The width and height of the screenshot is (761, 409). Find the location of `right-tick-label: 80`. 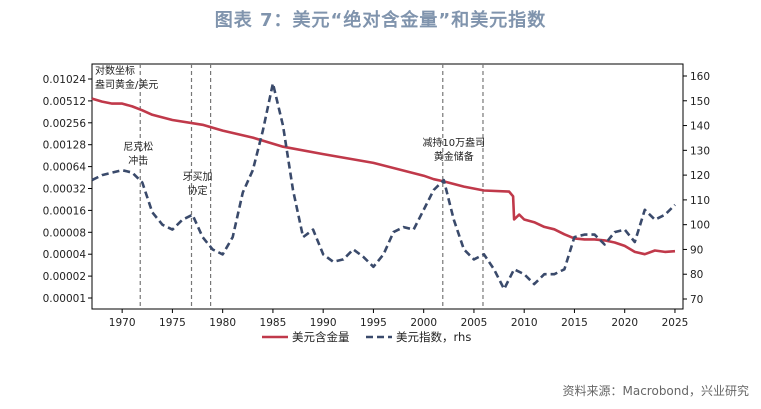

right-tick-label: 80 is located at coordinates (696, 275).